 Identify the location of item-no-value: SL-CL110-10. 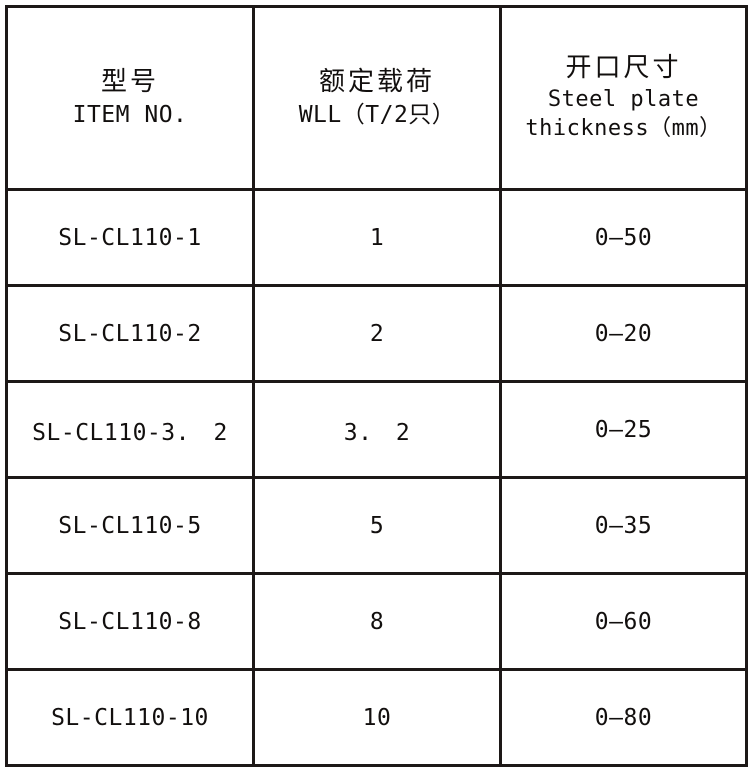
(130, 717).